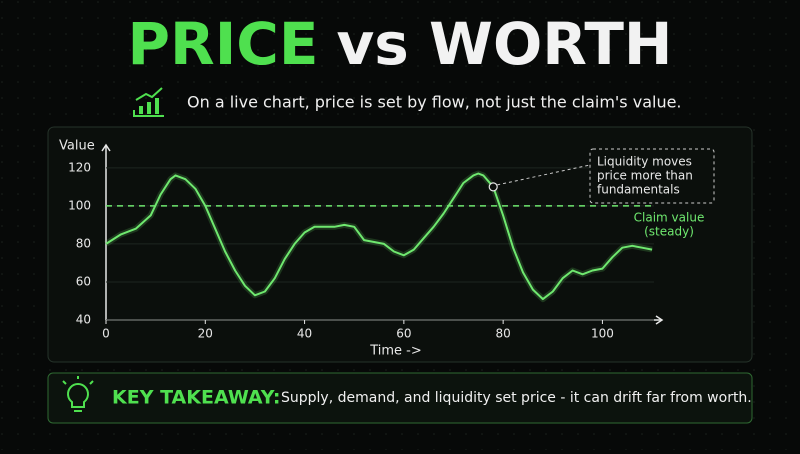 This screenshot has height=454, width=800. Describe the element at coordinates (669, 232) in the screenshot. I see `reference-label: (steady)` at that location.